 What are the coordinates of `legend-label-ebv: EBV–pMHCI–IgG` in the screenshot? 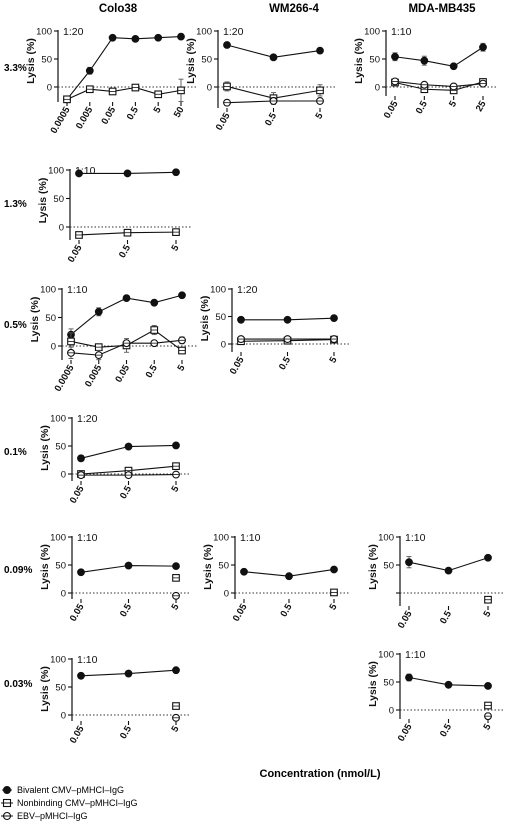 It's located at (52, 816).